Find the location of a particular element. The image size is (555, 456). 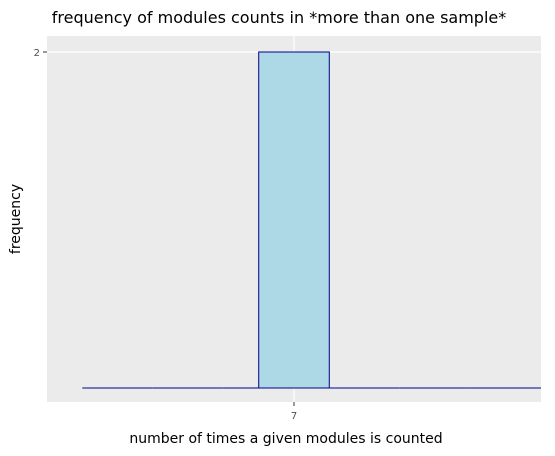

x-tick-label: 7 is located at coordinates (294, 416).